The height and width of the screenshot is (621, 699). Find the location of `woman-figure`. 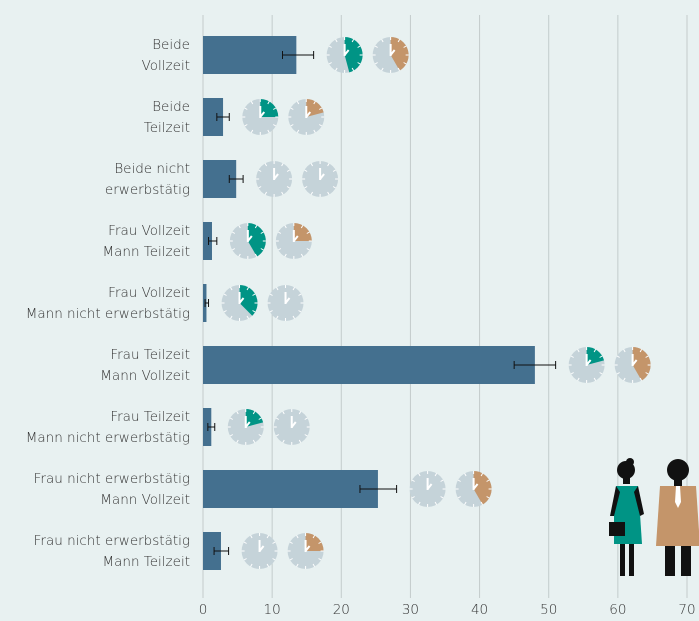

woman-figure is located at coordinates (626, 517).